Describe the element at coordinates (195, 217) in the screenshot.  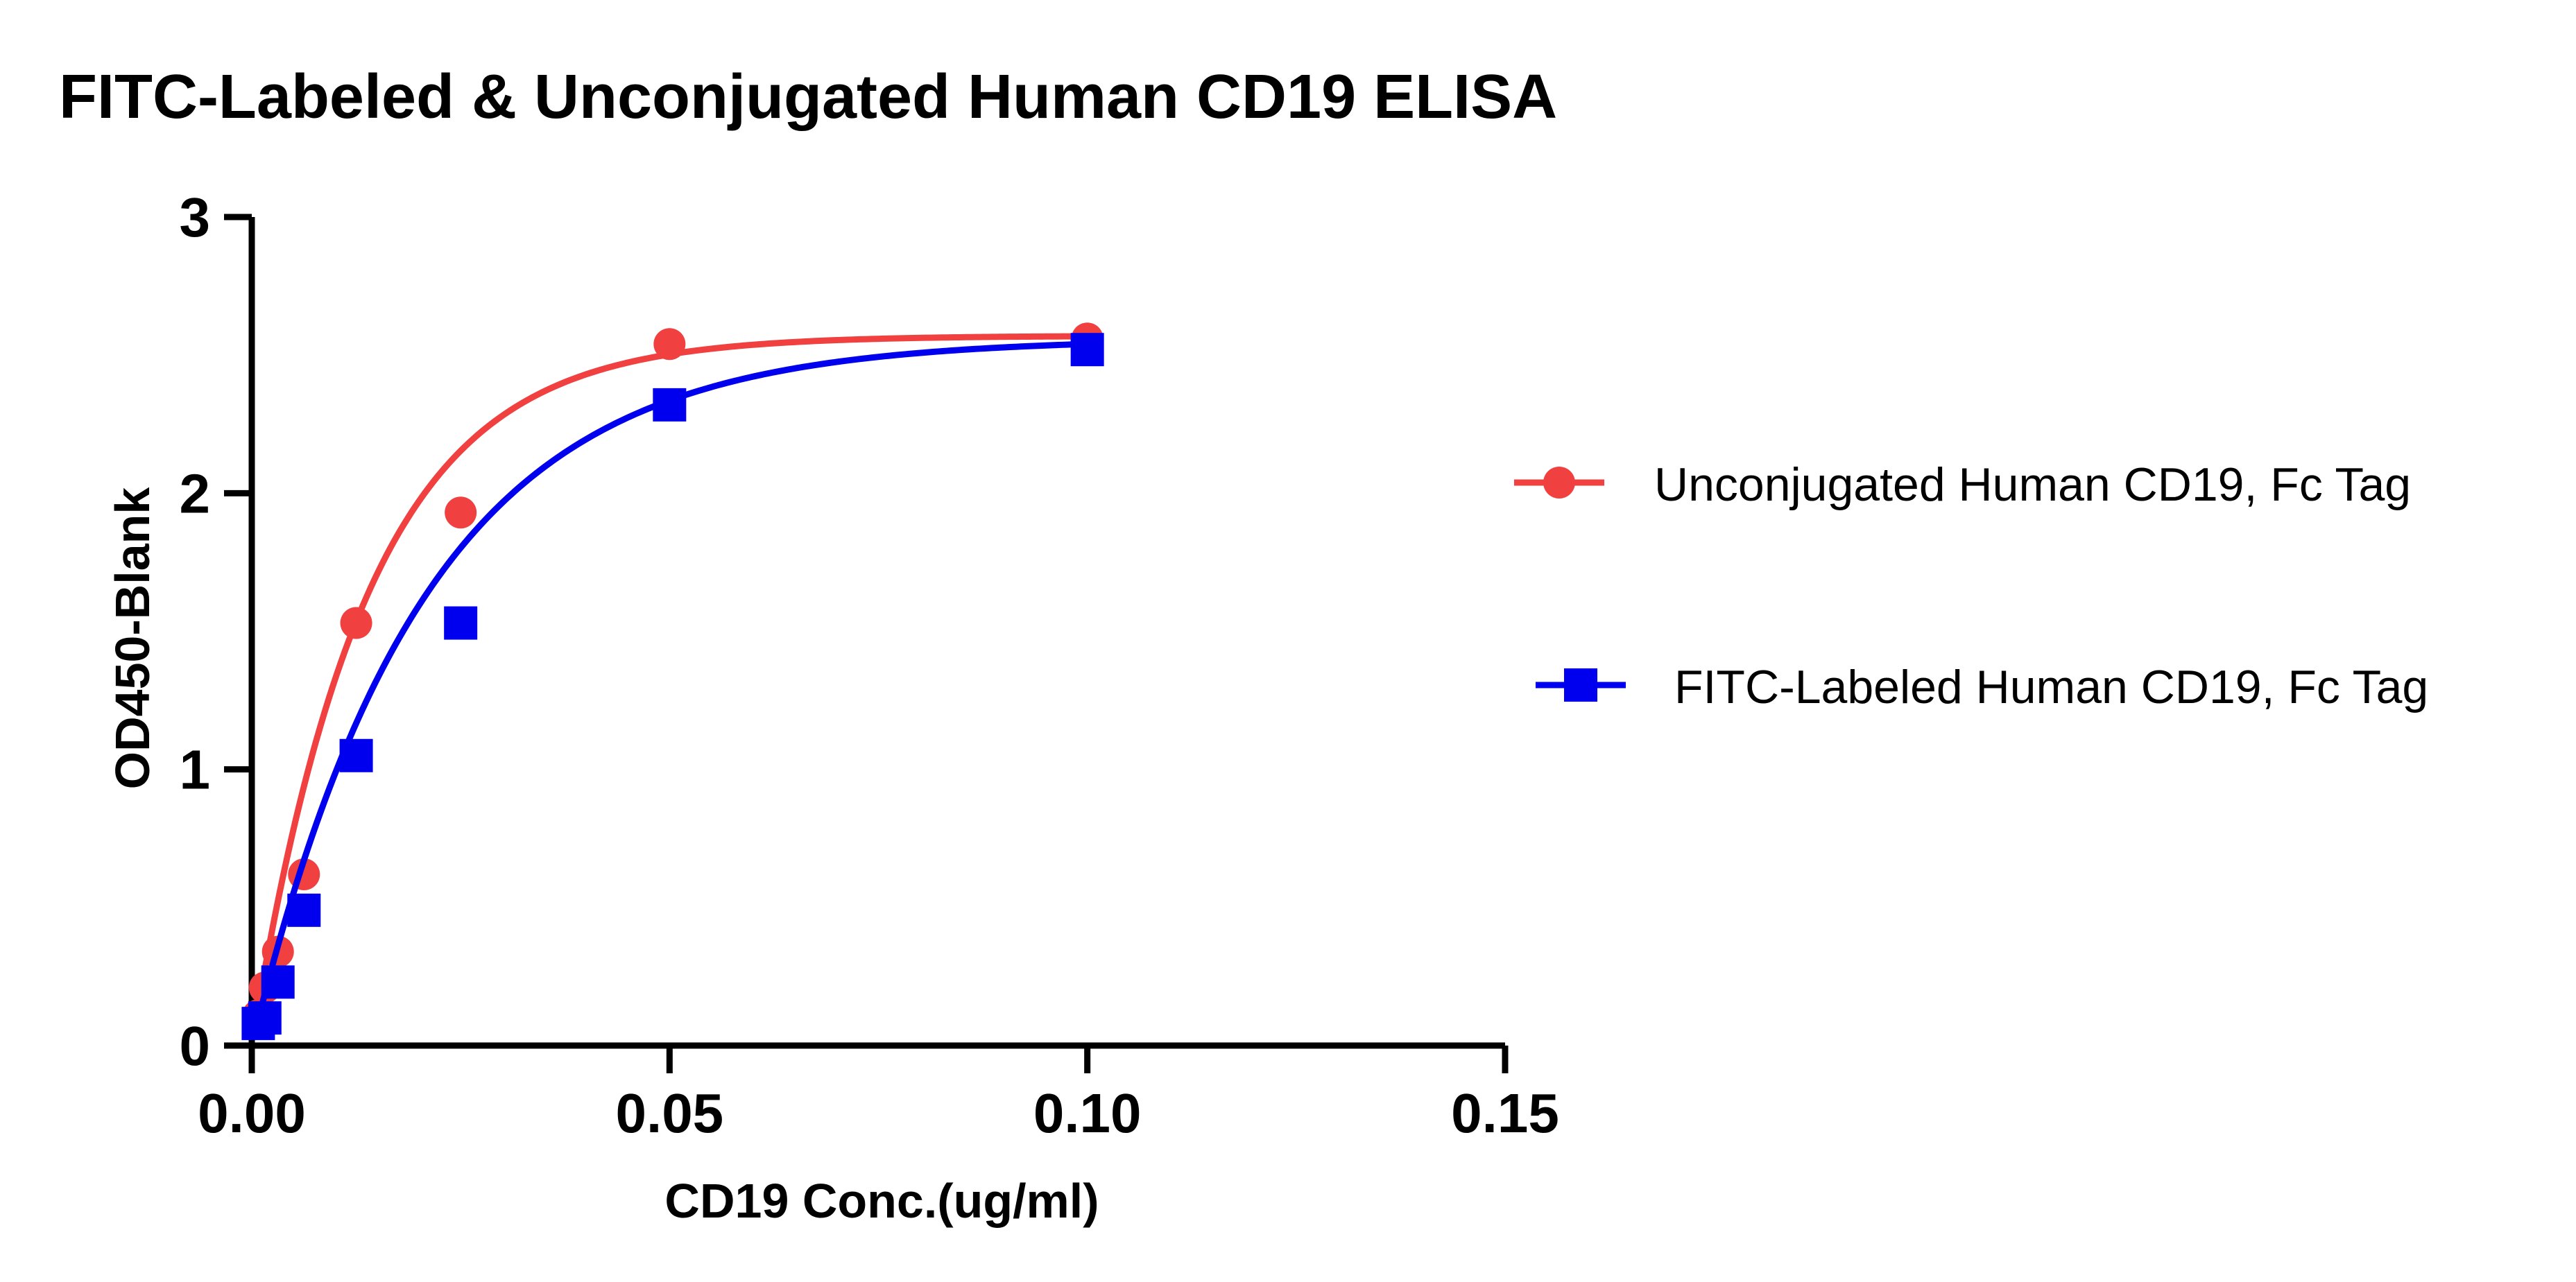
I see `y-tick-label: 3` at that location.